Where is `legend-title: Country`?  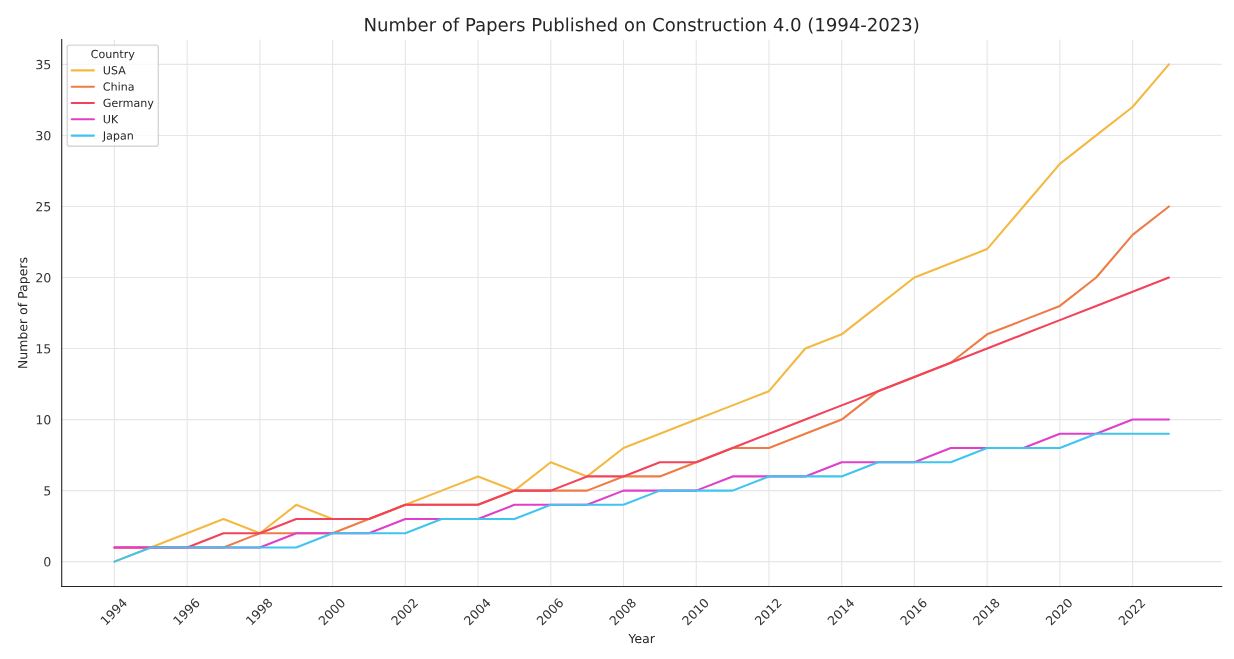 legend-title: Country is located at coordinates (113, 55).